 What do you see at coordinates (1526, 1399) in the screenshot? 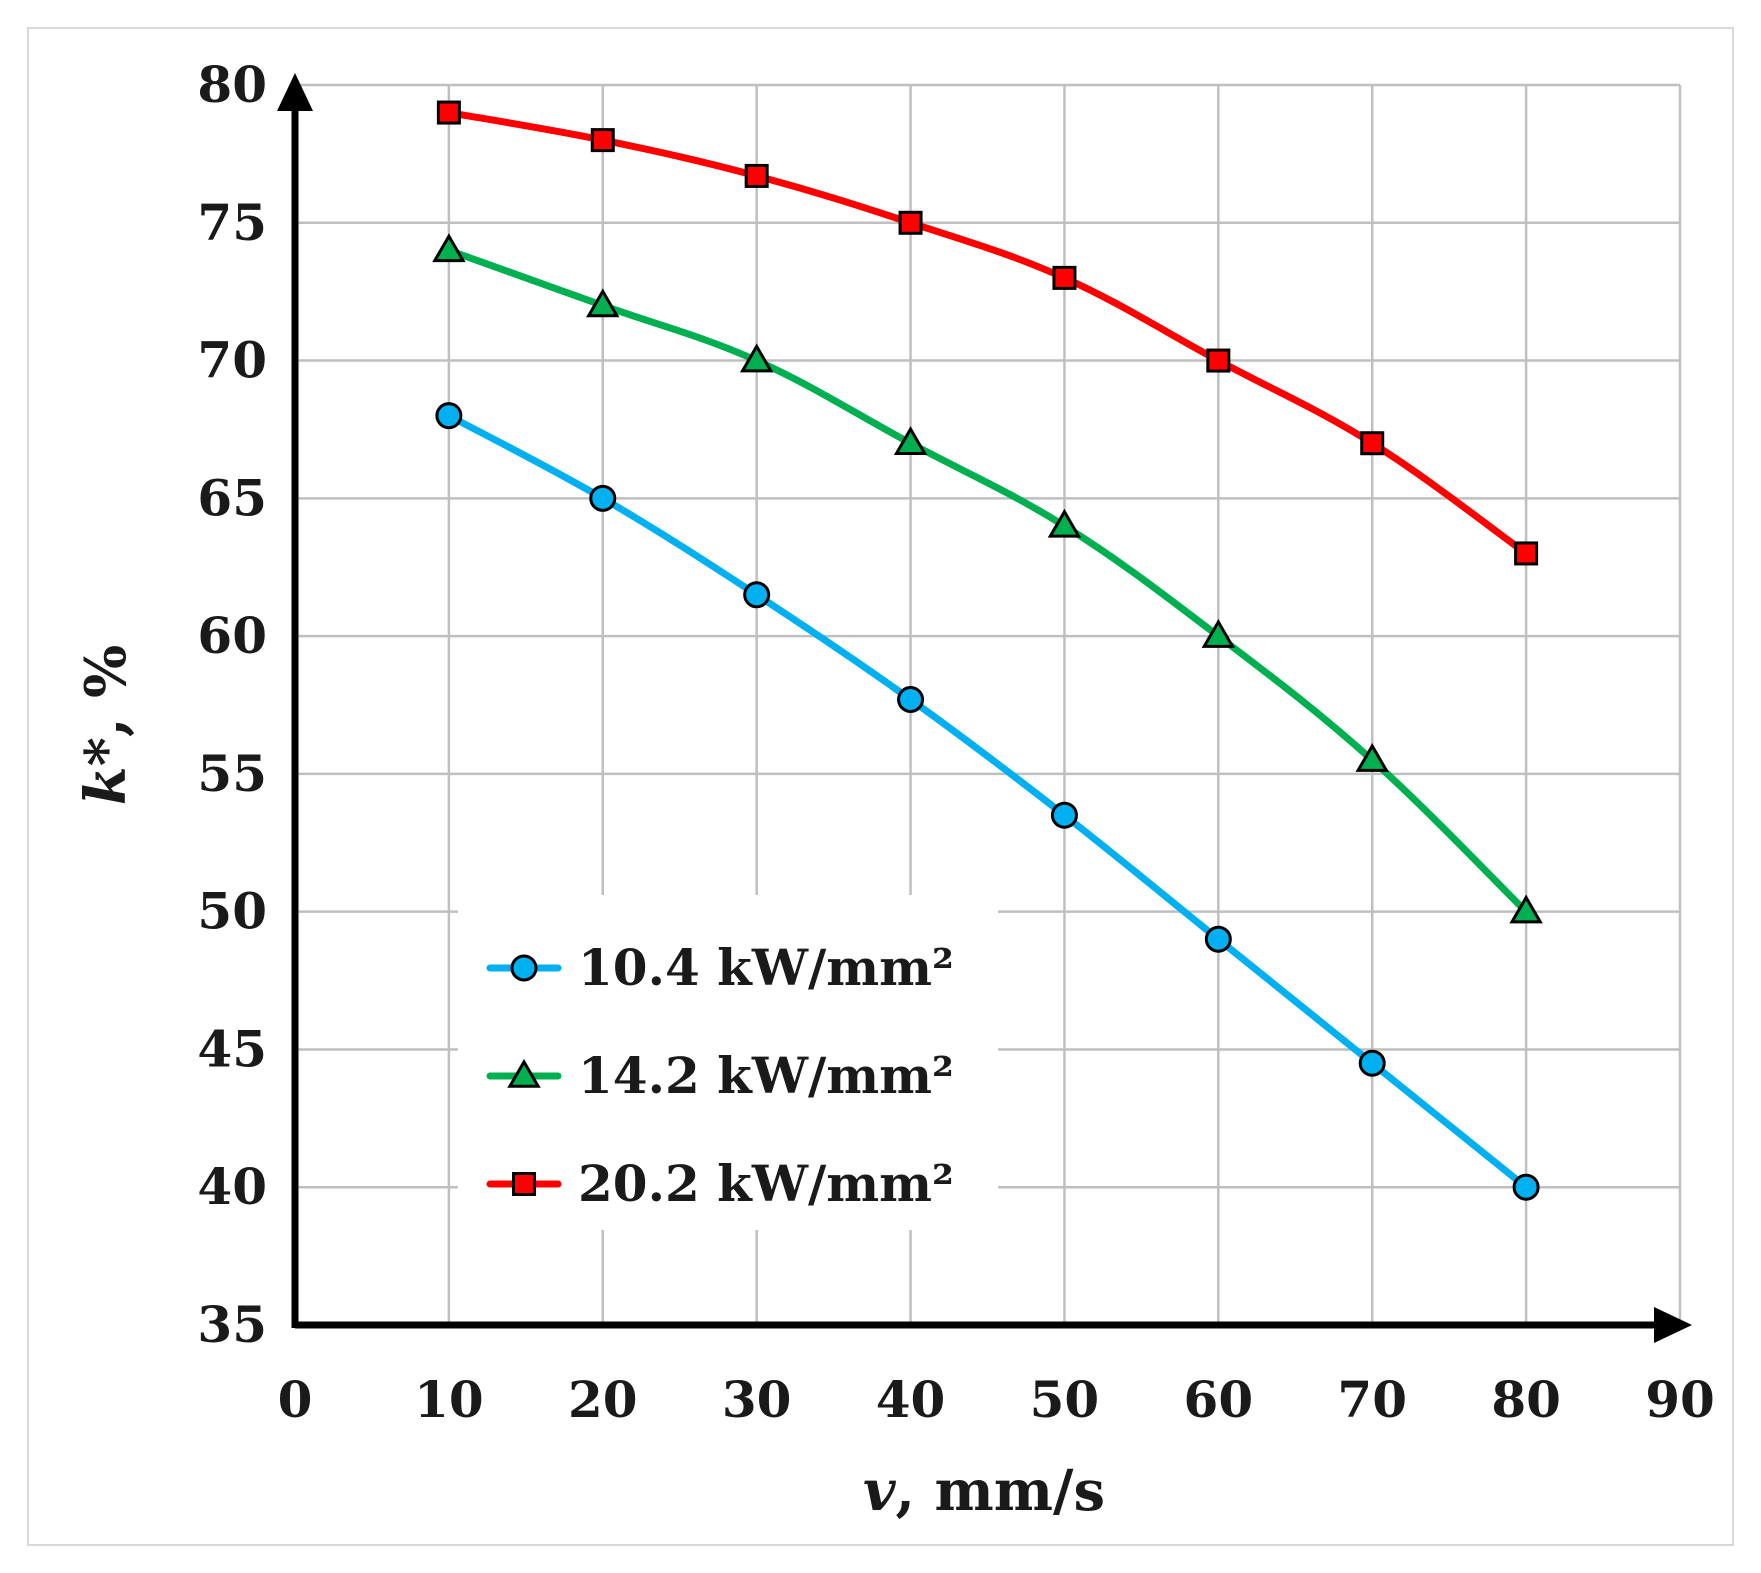
I see `x-tick-label-80: 80` at bounding box center [1526, 1399].